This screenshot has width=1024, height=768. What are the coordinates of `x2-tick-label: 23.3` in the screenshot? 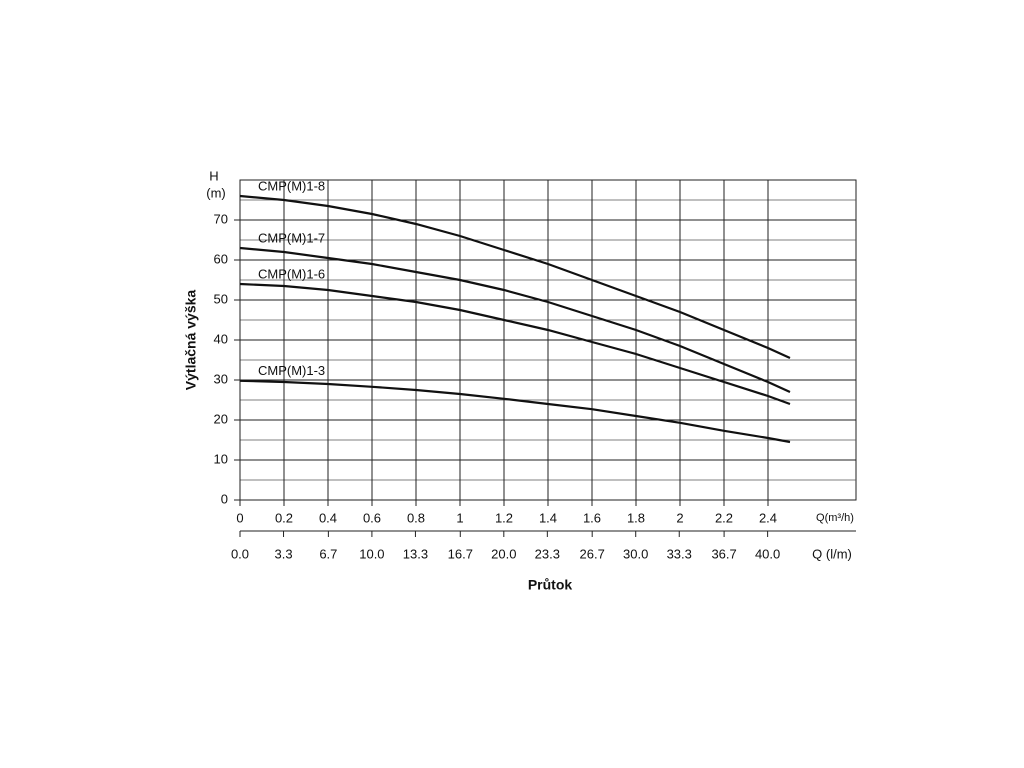 It's located at (547, 553).